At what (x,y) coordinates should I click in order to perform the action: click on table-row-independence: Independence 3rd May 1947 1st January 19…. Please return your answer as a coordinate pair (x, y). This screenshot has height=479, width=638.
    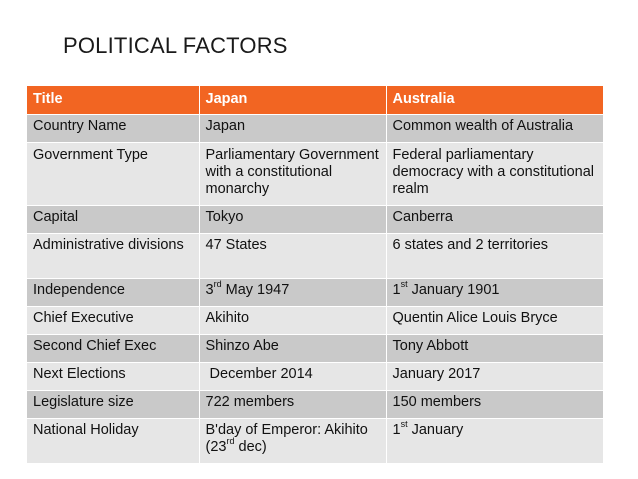
    Looking at the image, I should click on (315, 292).